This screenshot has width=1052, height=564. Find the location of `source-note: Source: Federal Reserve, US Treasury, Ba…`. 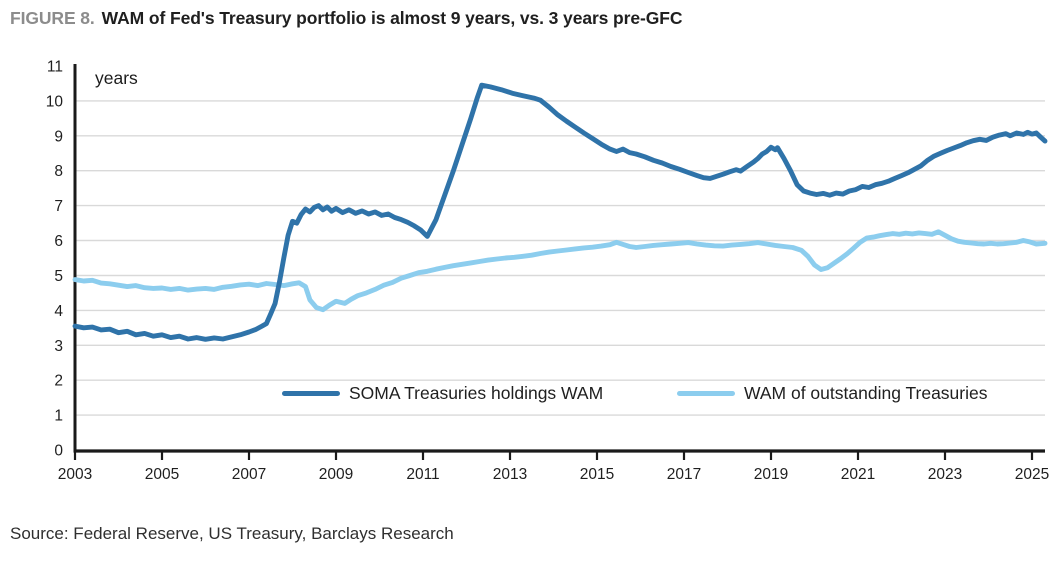

source-note: Source: Federal Reserve, US Treasury, Ba… is located at coordinates (232, 533).